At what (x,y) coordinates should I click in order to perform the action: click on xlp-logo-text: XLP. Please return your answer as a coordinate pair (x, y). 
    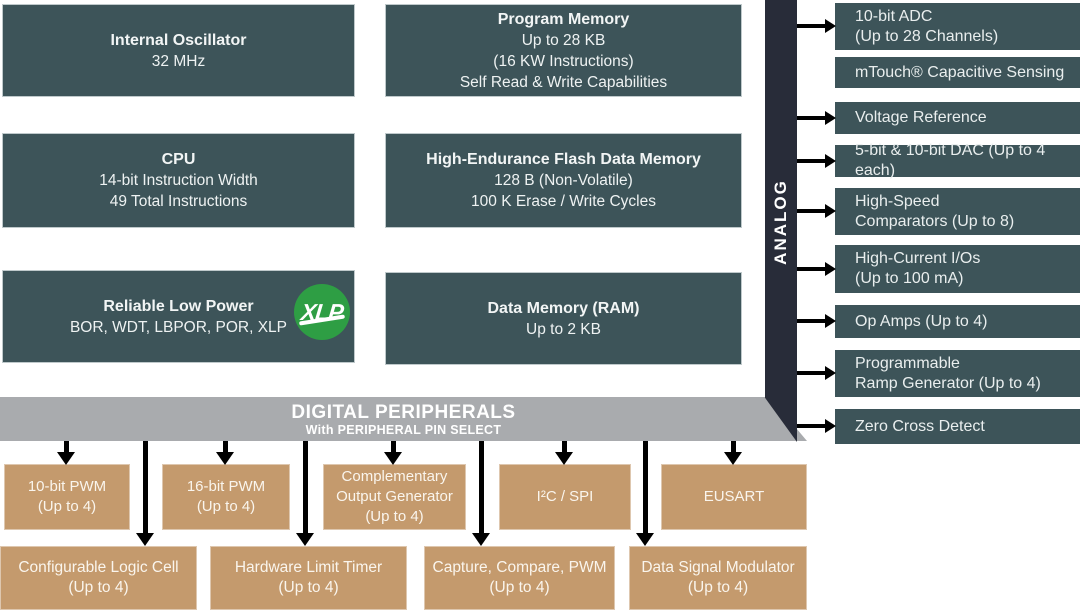
    Looking at the image, I should click on (322, 311).